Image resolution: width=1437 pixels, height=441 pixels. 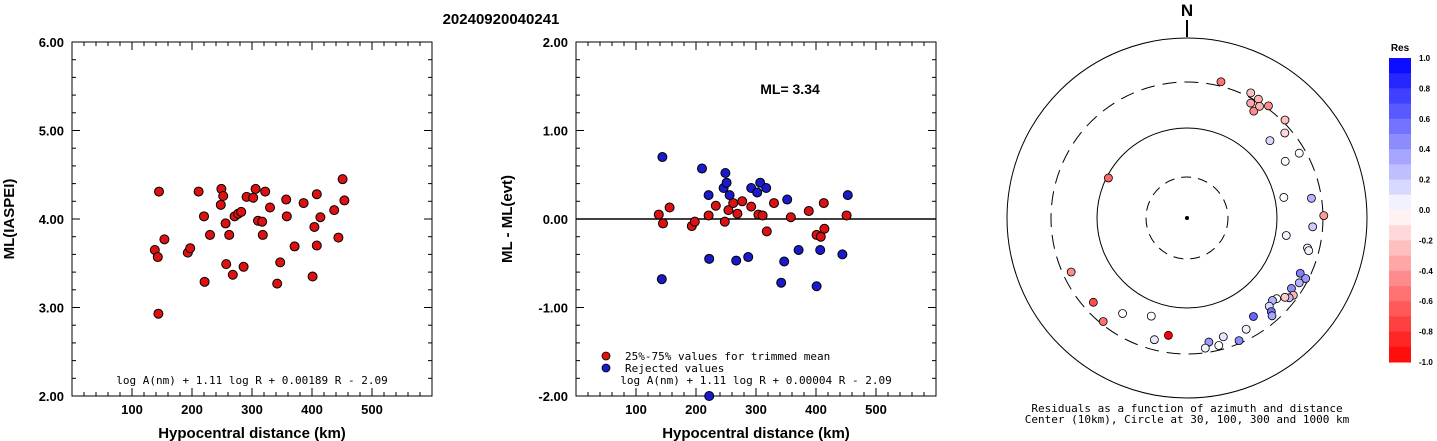 What do you see at coordinates (1400, 48) in the screenshot?
I see `colorbar-title: Res` at bounding box center [1400, 48].